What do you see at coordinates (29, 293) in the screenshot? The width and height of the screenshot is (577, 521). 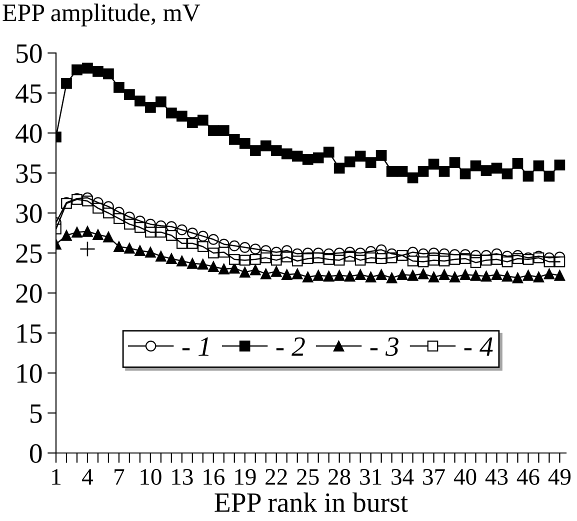 I see `y-tick-label: 20` at bounding box center [29, 293].